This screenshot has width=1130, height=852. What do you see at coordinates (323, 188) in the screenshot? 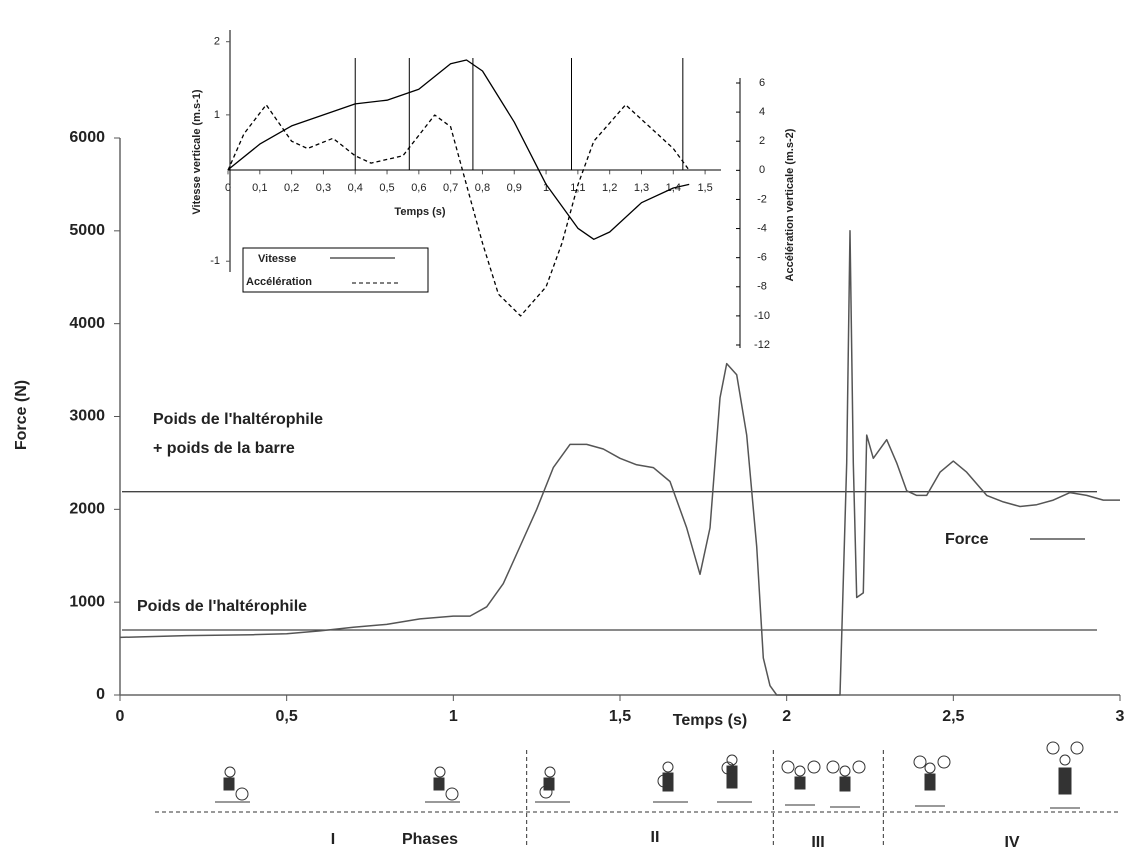
I see `x-tick-label: 0,3` at bounding box center [323, 188].